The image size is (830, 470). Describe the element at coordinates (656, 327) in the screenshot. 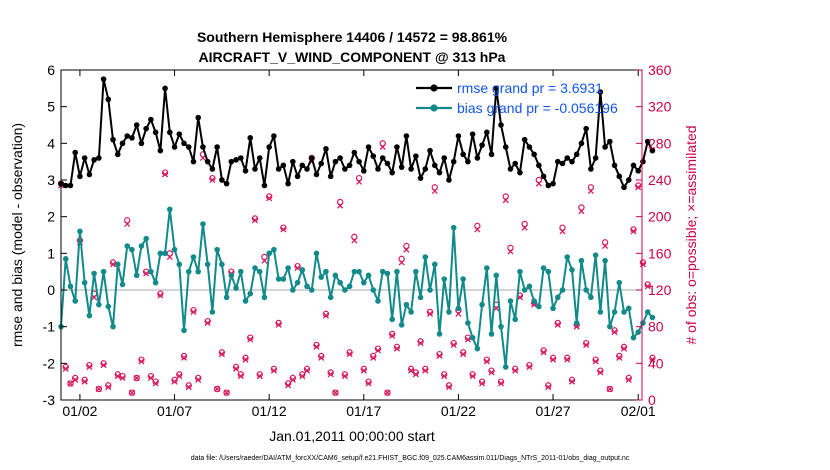

I see `right-tick-label: 80` at that location.